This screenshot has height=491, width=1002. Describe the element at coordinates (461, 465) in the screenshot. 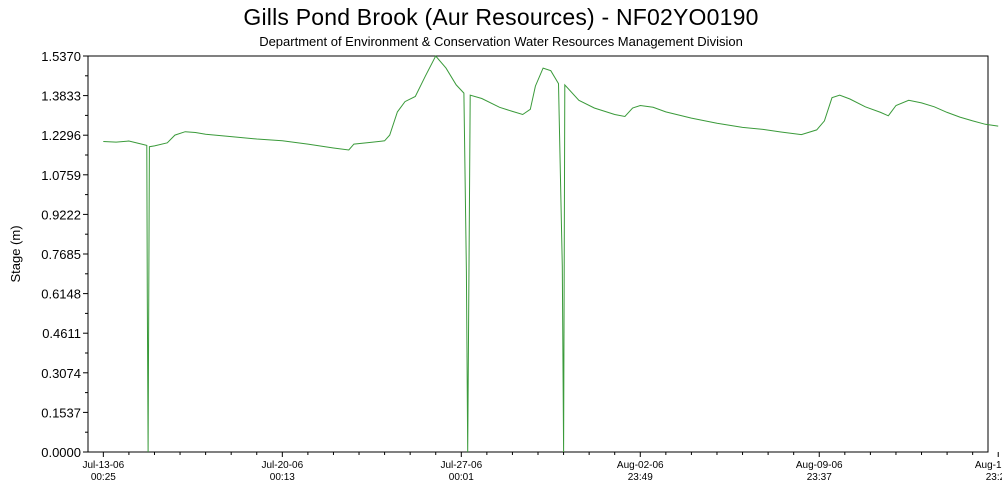

I see `x-tick-label-date: Jul-27-06` at that location.